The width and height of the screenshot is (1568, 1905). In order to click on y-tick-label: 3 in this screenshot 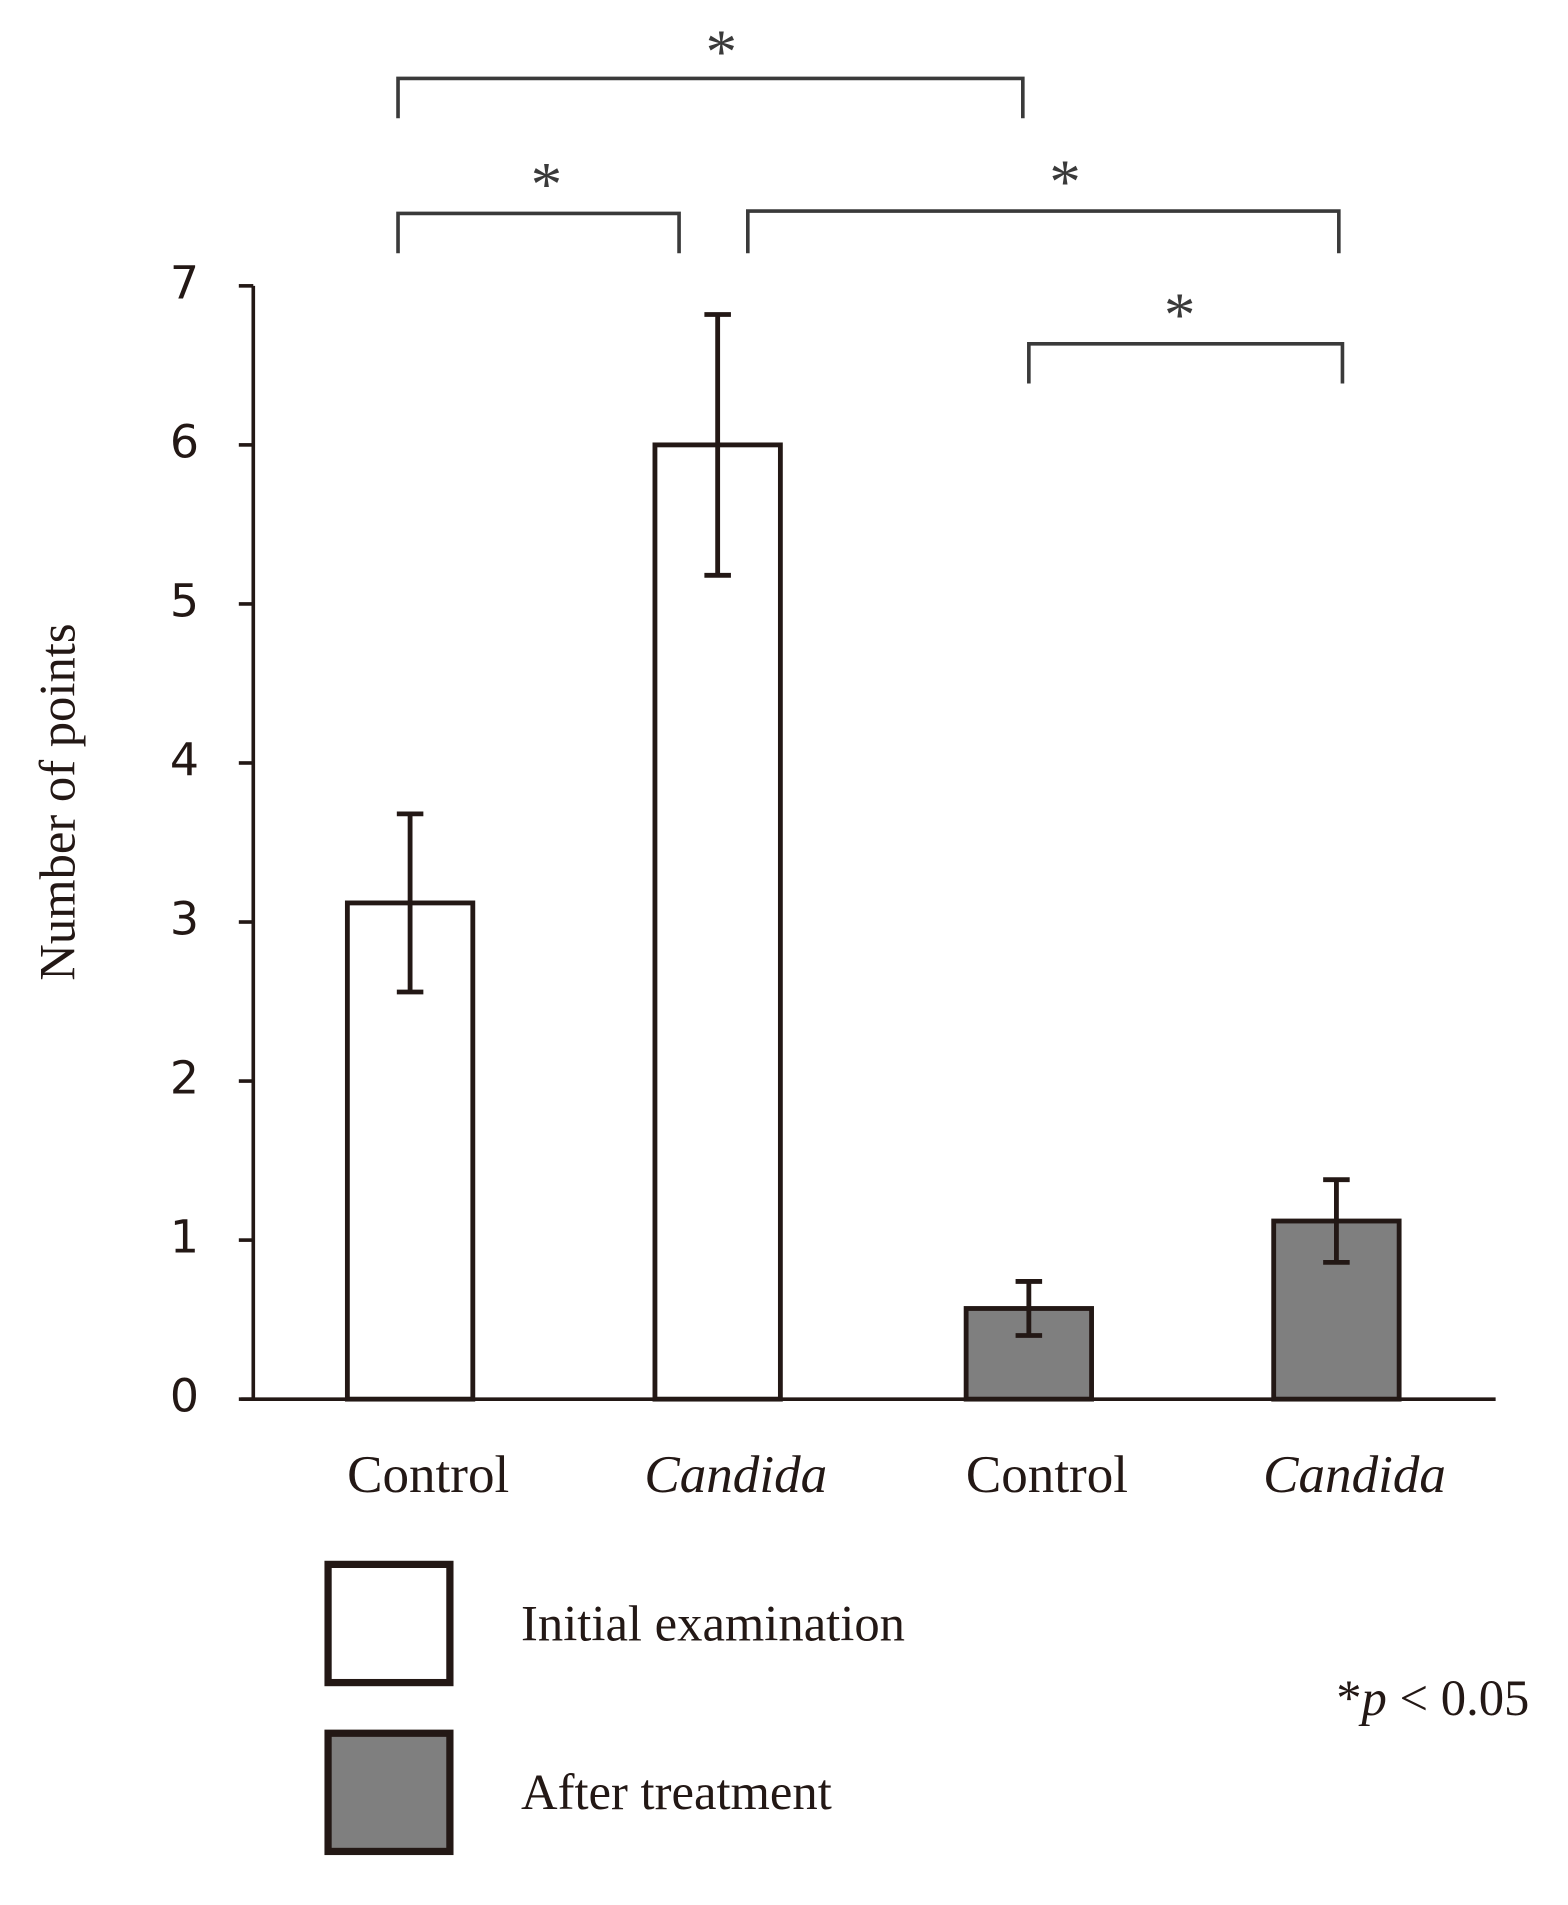, I will do `click(184, 919)`.